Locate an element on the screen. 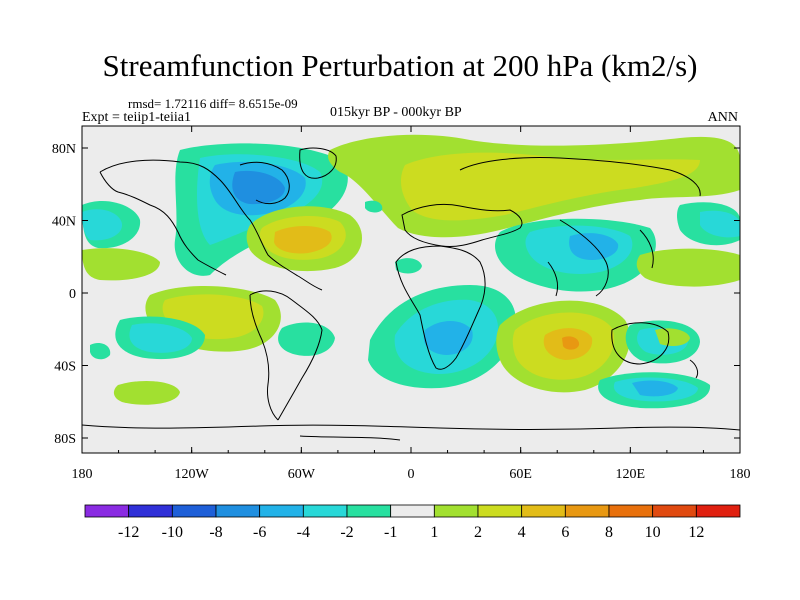 The height and width of the screenshot is (600, 800). colorbar-label: -4 is located at coordinates (303, 532).